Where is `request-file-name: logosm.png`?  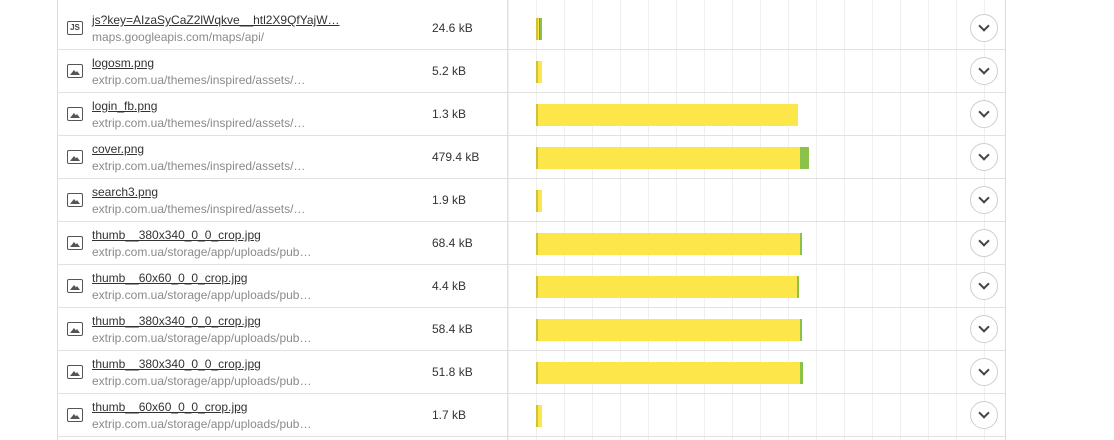 request-file-name: logosm.png is located at coordinates (123, 63).